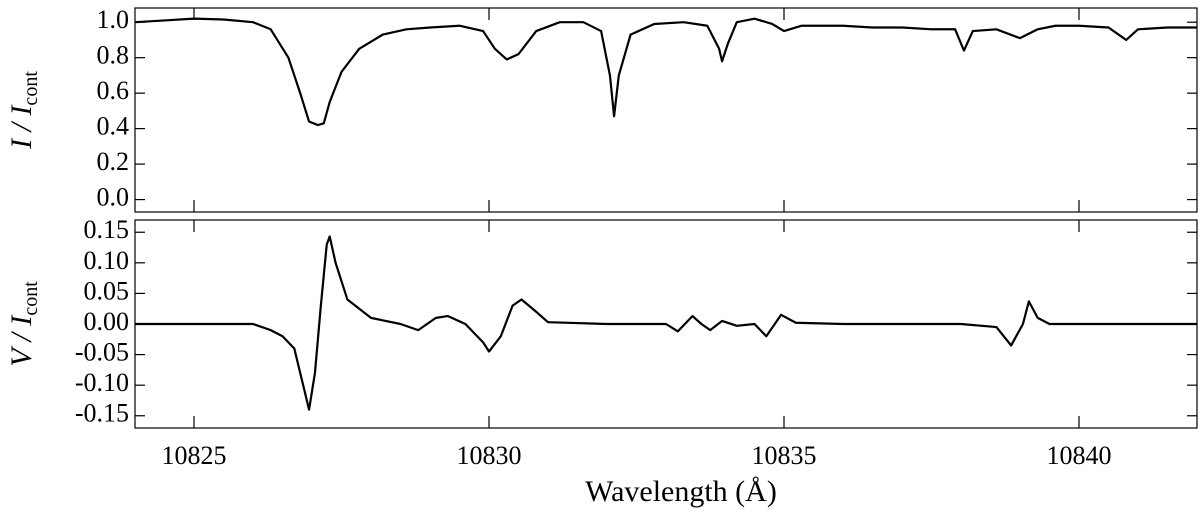  I want to click on x-tick-label: 10835, so click(784, 455).